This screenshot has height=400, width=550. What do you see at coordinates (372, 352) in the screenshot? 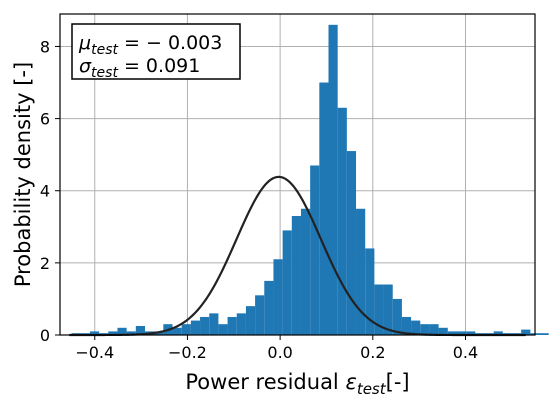
I see `x-tick-label: 0.2` at bounding box center [372, 352].